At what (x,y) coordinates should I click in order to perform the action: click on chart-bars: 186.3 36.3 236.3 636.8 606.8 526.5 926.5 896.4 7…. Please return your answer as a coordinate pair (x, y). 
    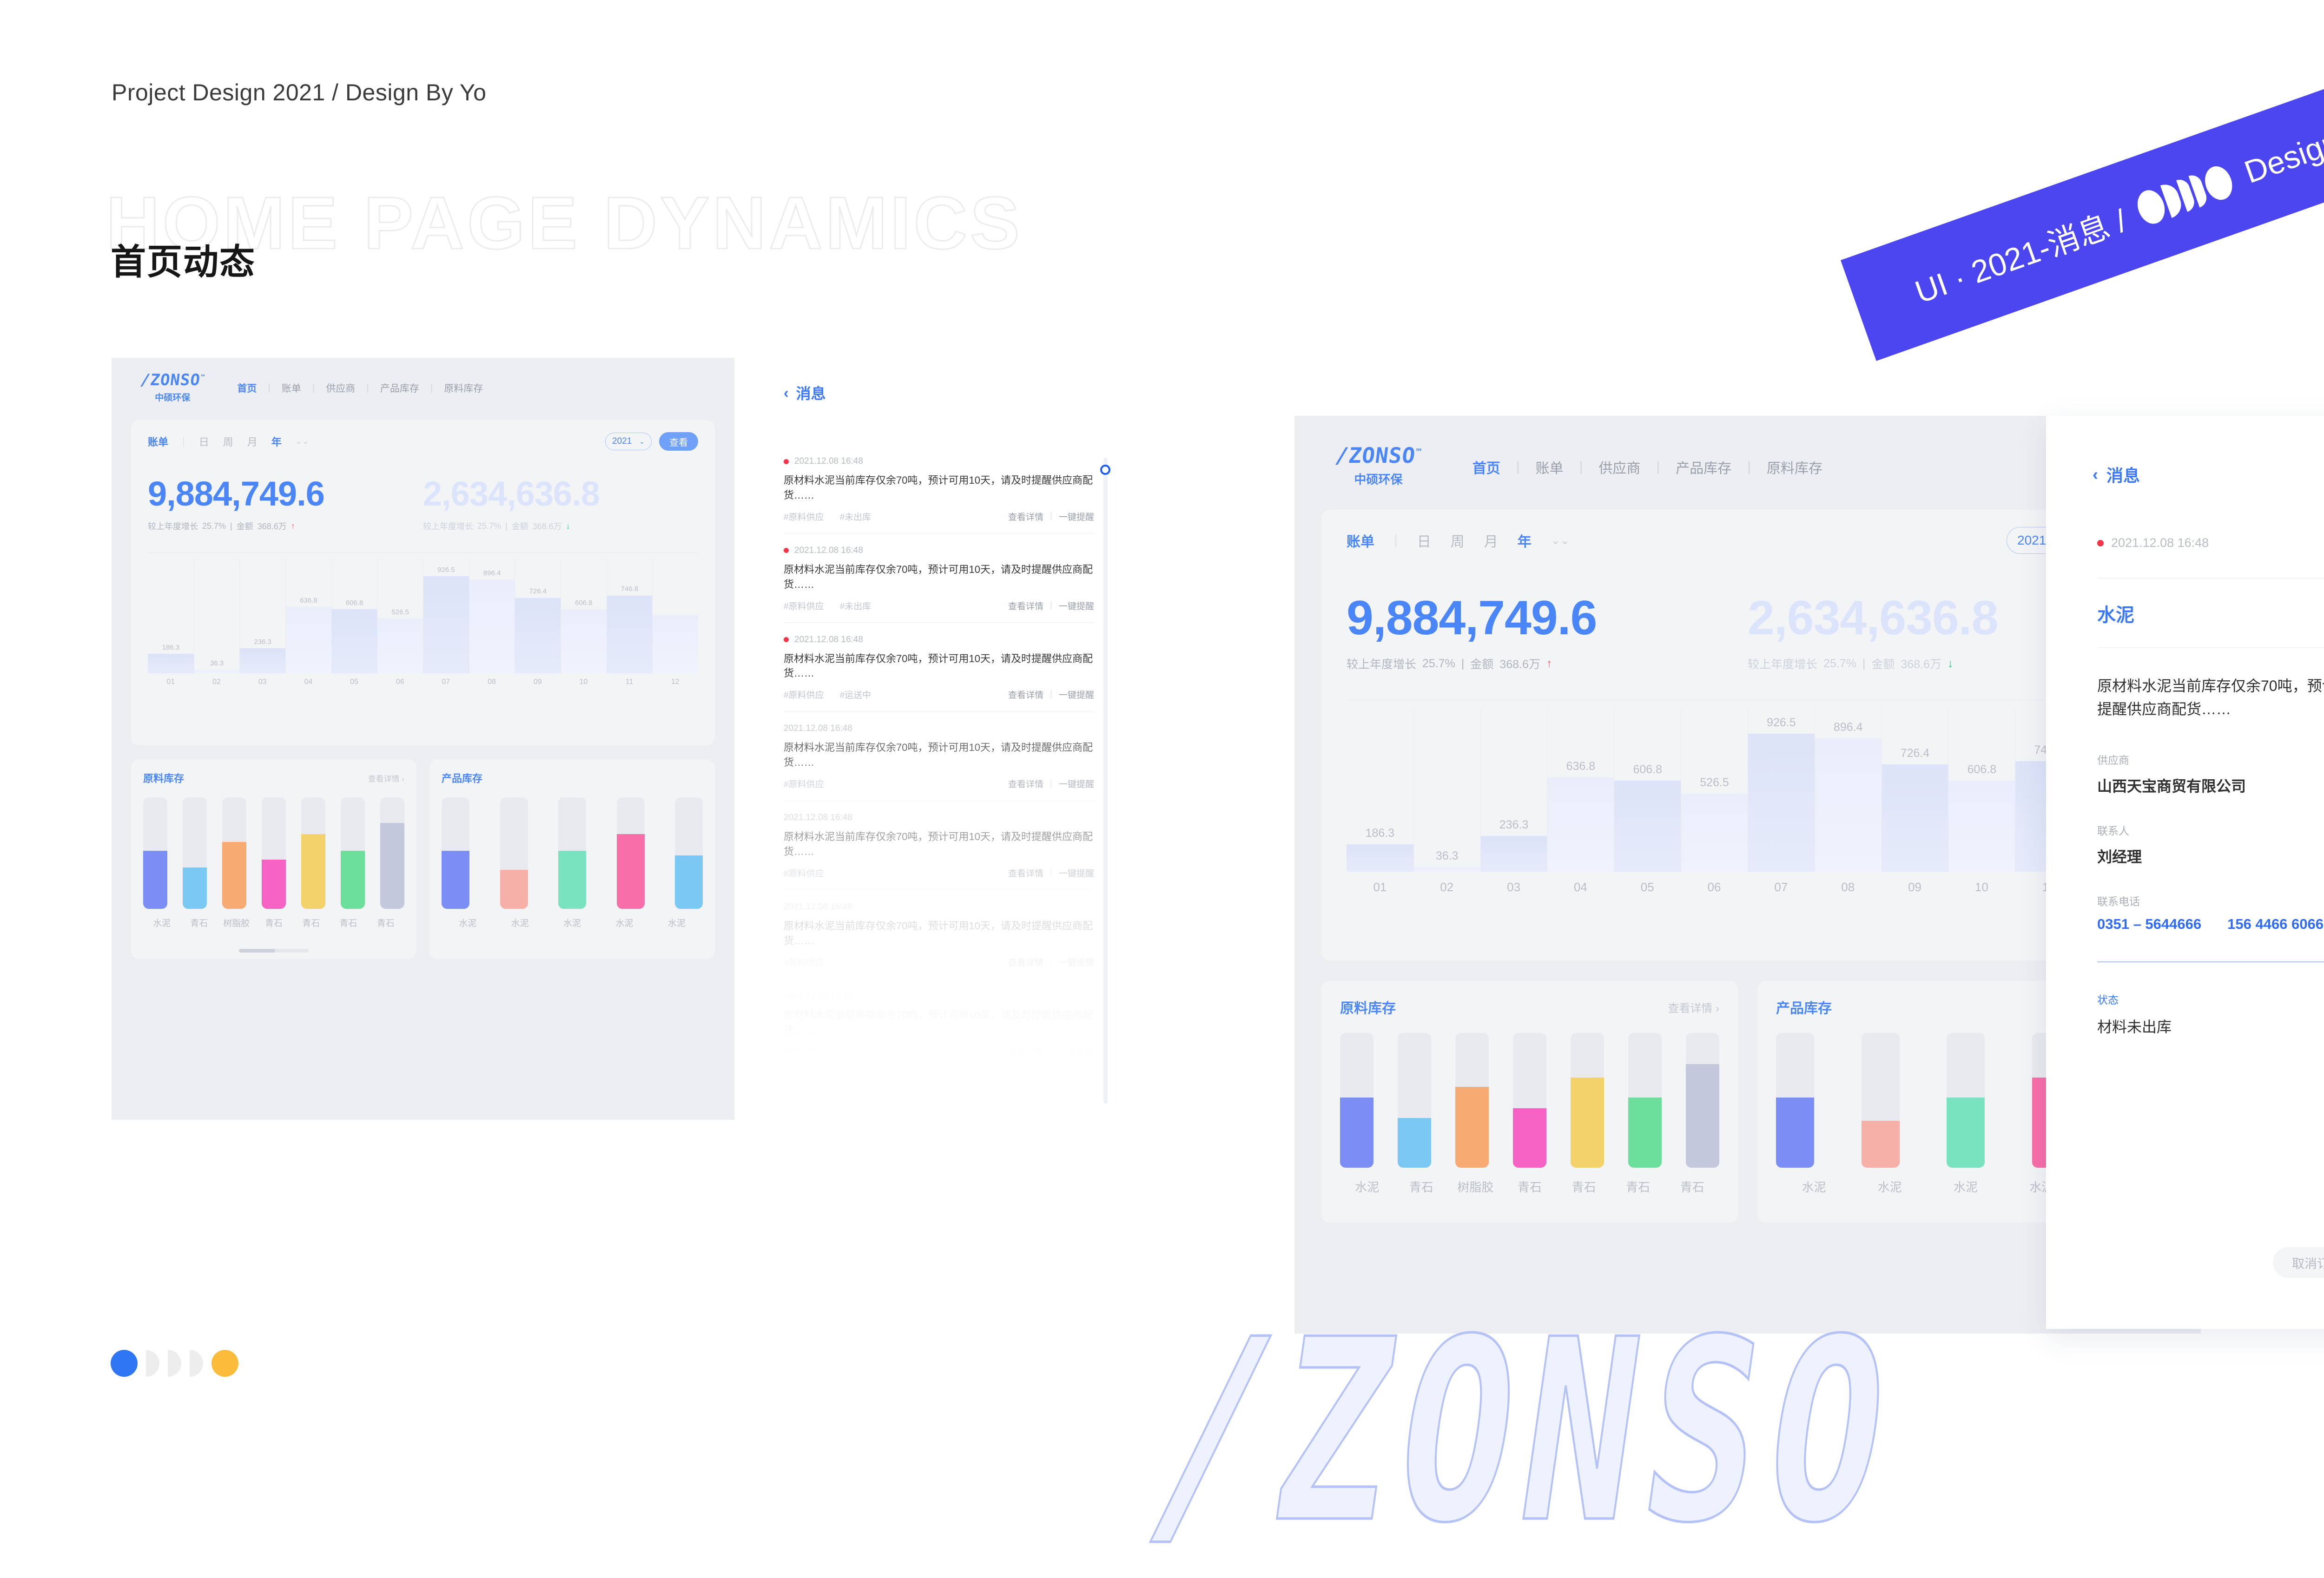
    Looking at the image, I should click on (1748, 786).